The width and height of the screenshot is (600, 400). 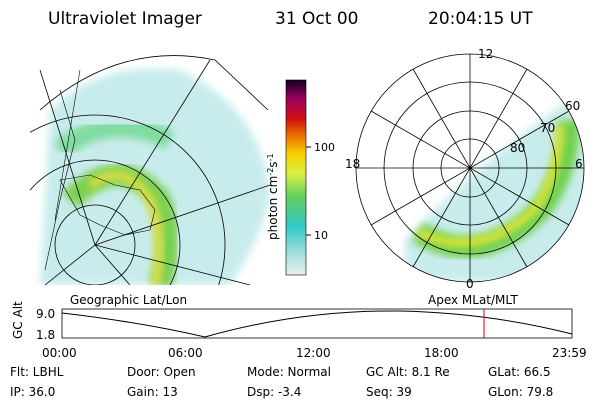 What do you see at coordinates (270, 172) in the screenshot?
I see `unit-exp: -2` at bounding box center [270, 172].